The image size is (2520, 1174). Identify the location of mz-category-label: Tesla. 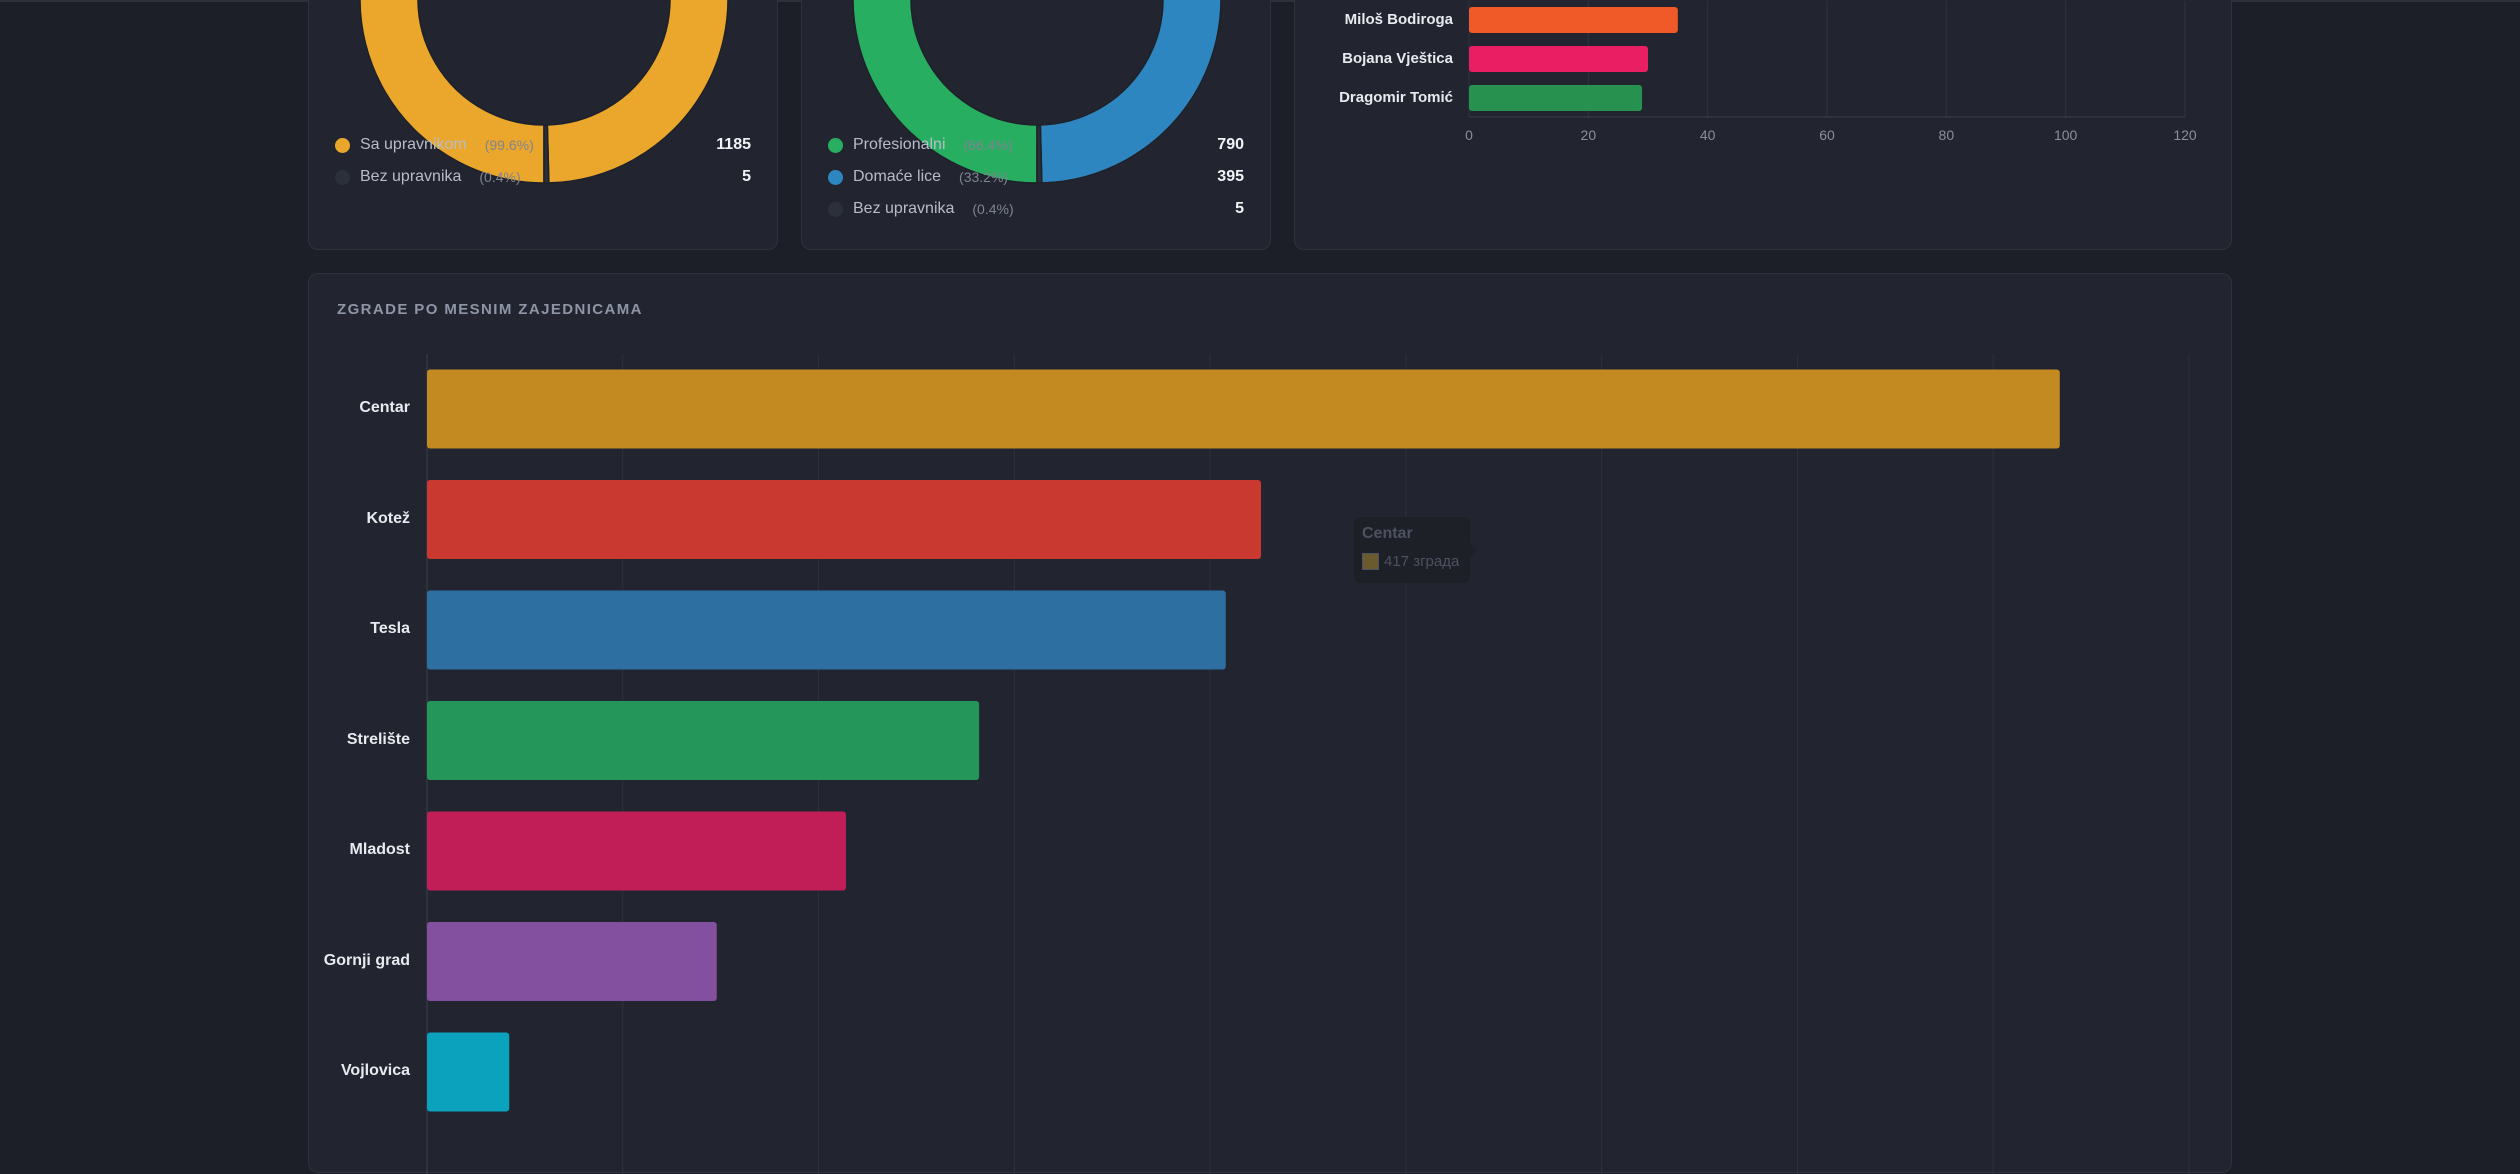
(390, 628).